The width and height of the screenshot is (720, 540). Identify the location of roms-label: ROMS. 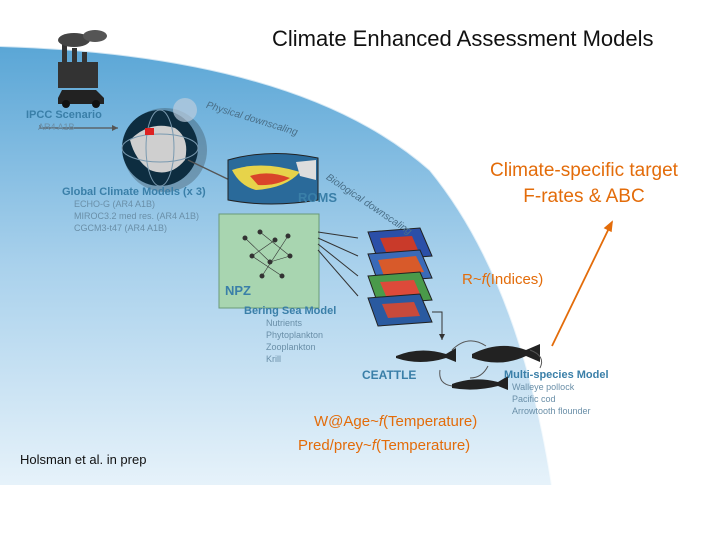
(317, 197).